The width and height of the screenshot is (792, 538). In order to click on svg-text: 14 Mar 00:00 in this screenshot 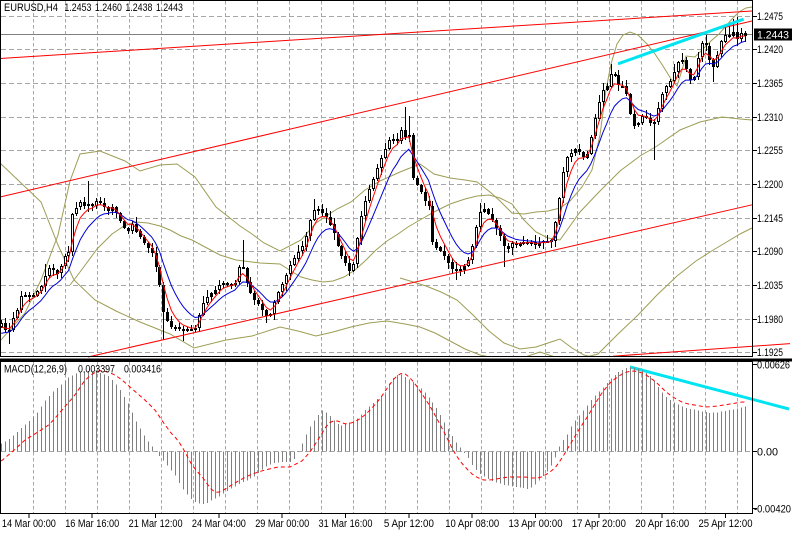, I will do `click(29, 524)`.